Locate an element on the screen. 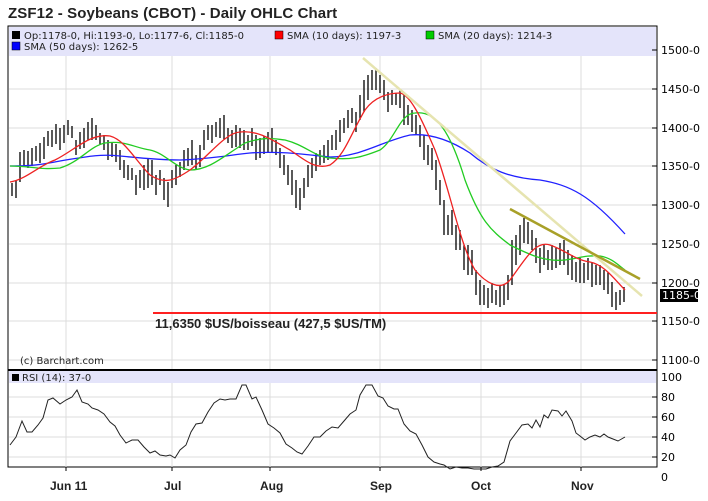  last-price-label: 1185-0 is located at coordinates (681, 295).